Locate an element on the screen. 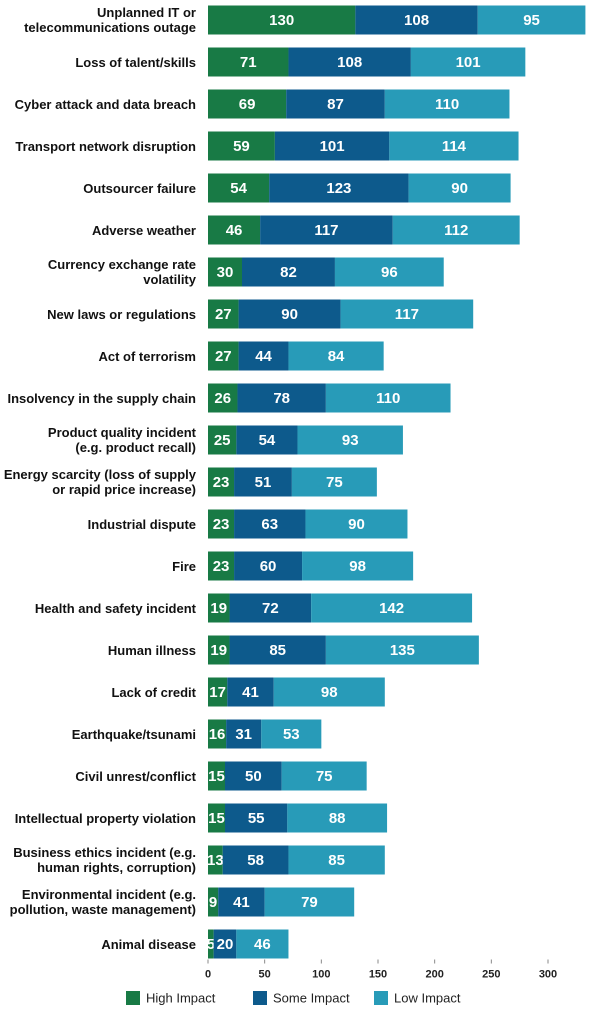 The height and width of the screenshot is (1015, 600). value-label: 5 is located at coordinates (211, 944).